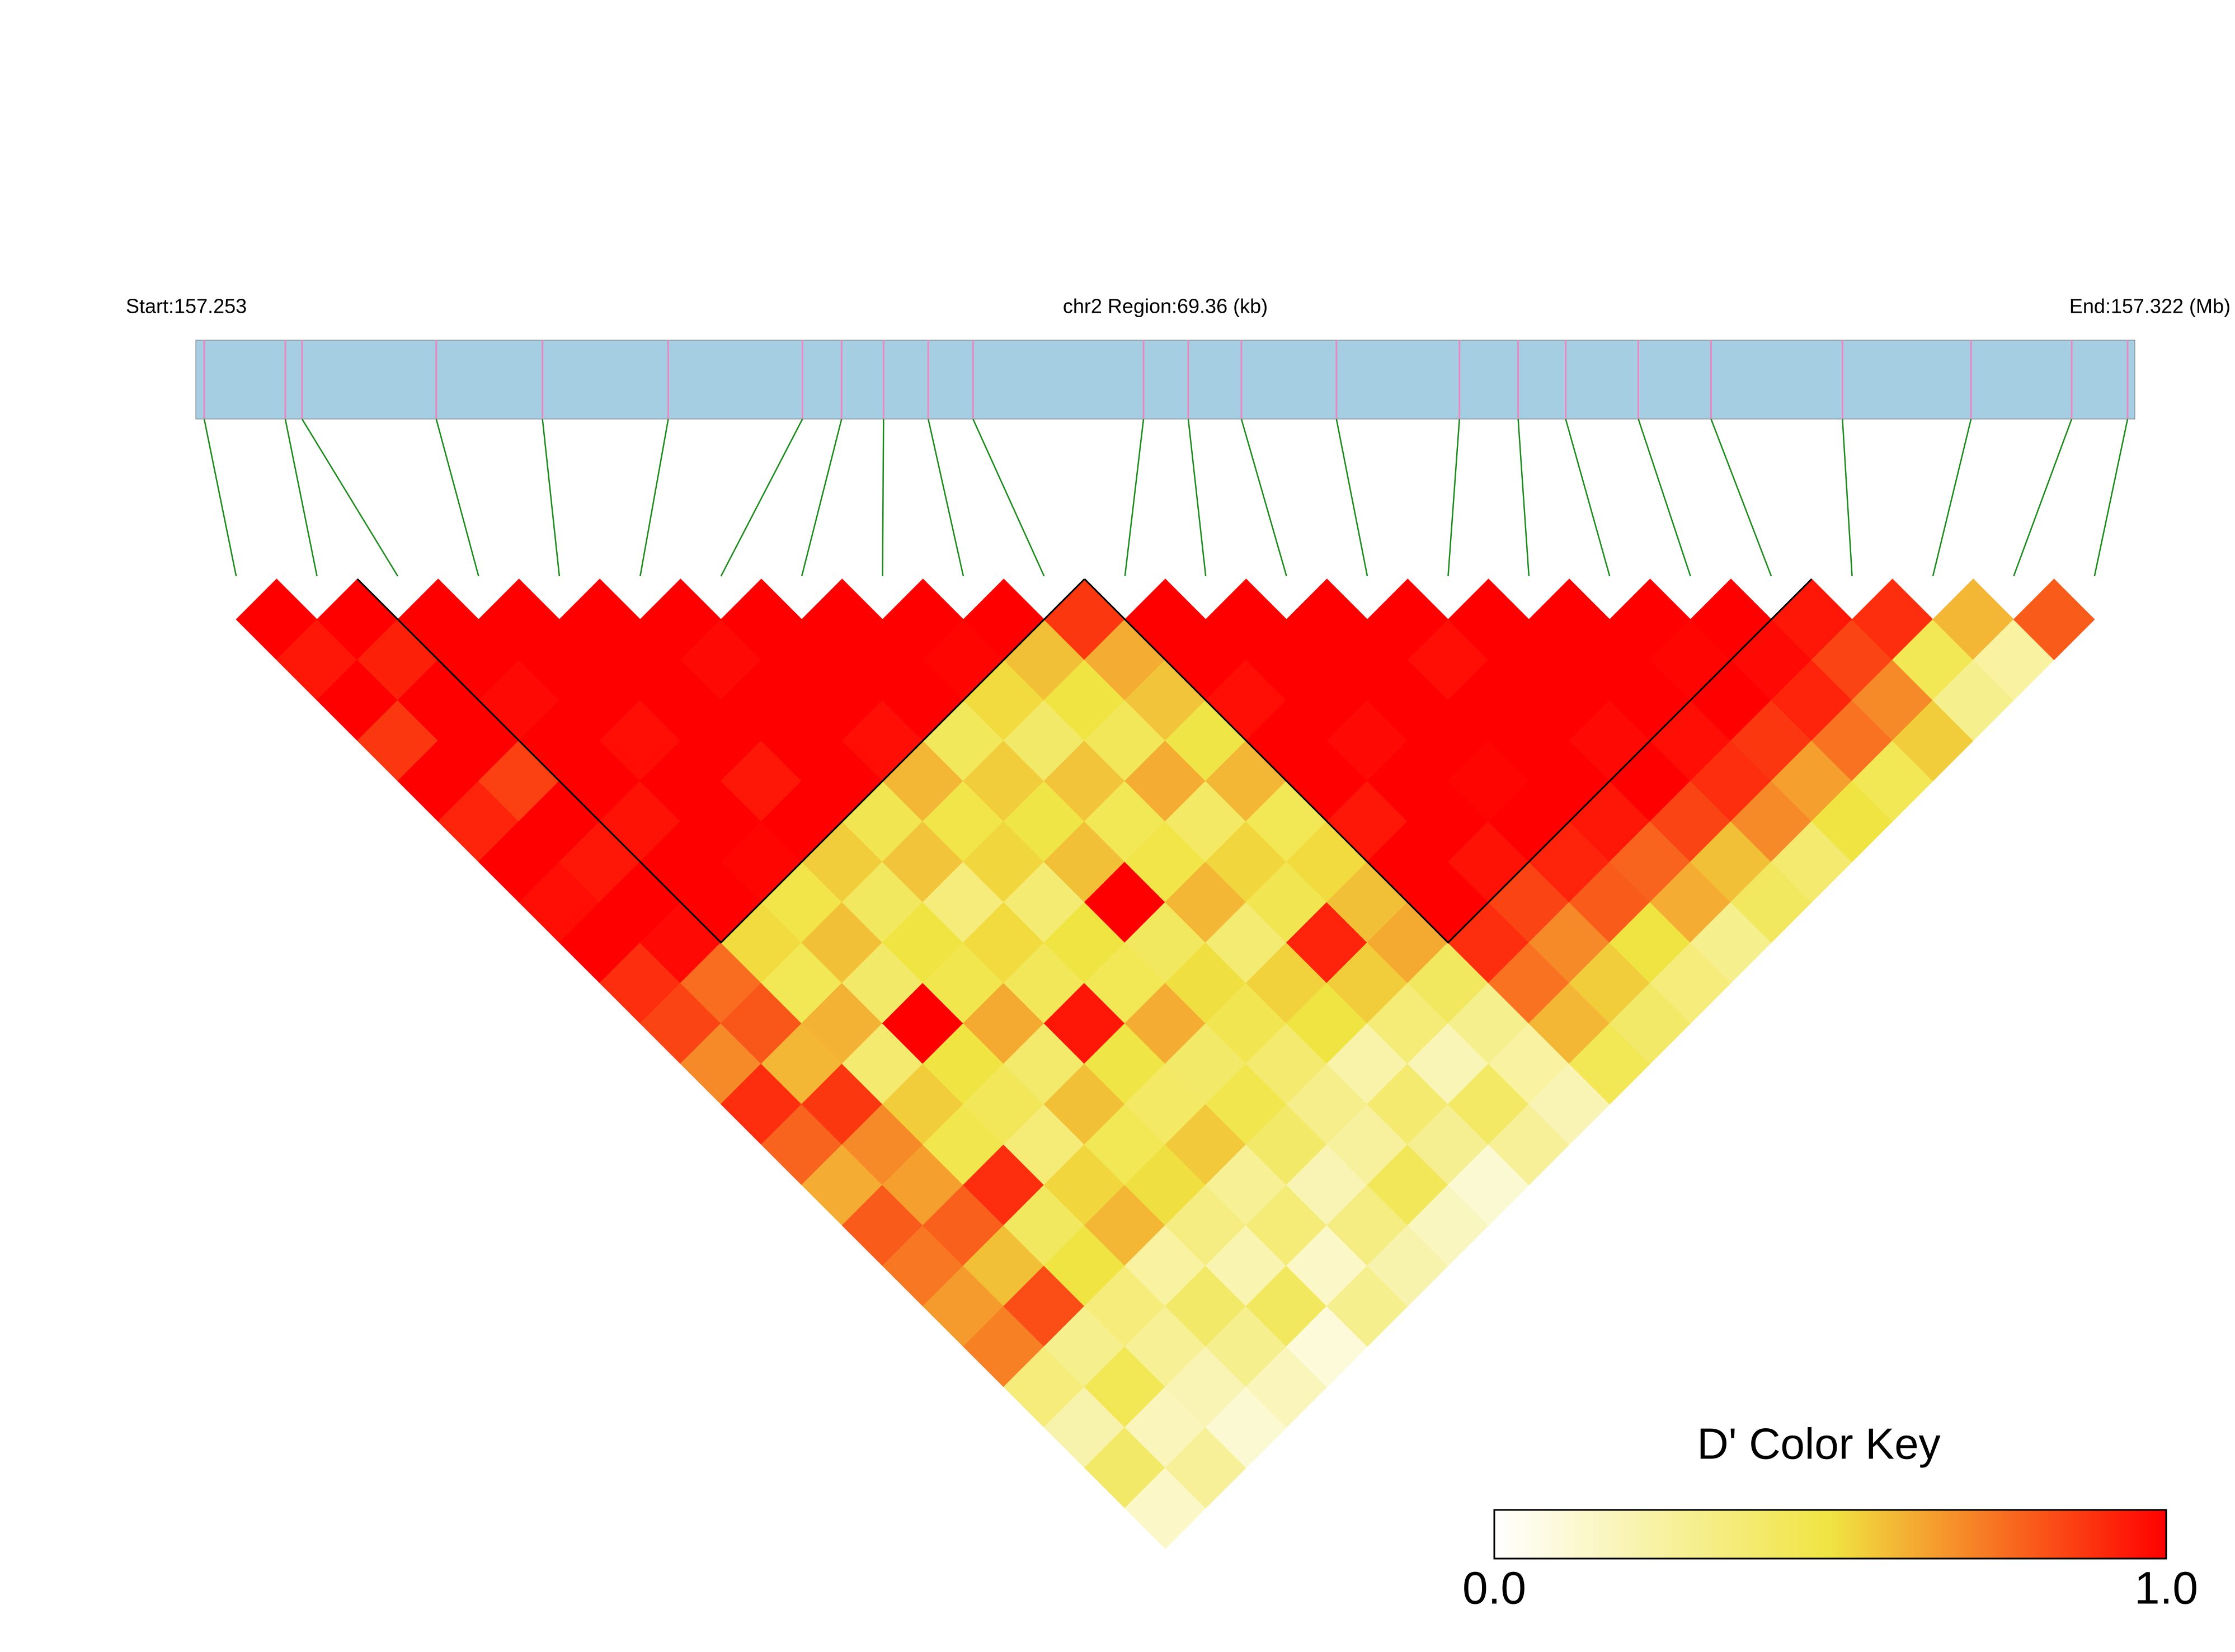 Image resolution: width=2235 pixels, height=1652 pixels. What do you see at coordinates (1818, 1444) in the screenshot?
I see `color-key-title: D' Color Key` at bounding box center [1818, 1444].